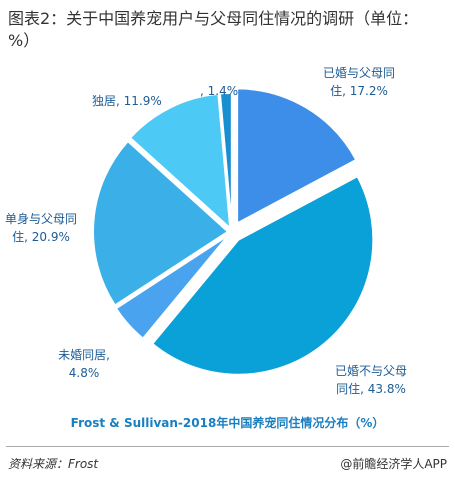 The height and width of the screenshot is (480, 455). I want to click on data-label: , 1.4%, so click(219, 91).